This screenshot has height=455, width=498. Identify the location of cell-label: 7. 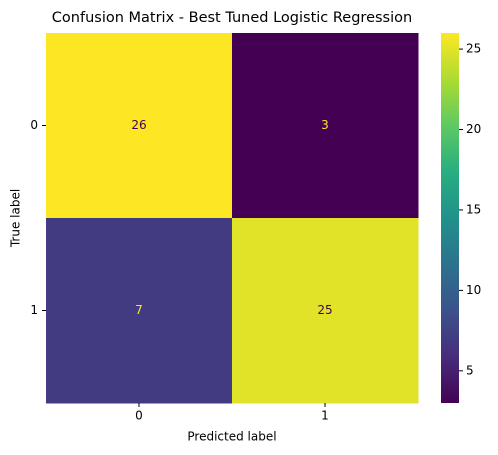
(139, 310).